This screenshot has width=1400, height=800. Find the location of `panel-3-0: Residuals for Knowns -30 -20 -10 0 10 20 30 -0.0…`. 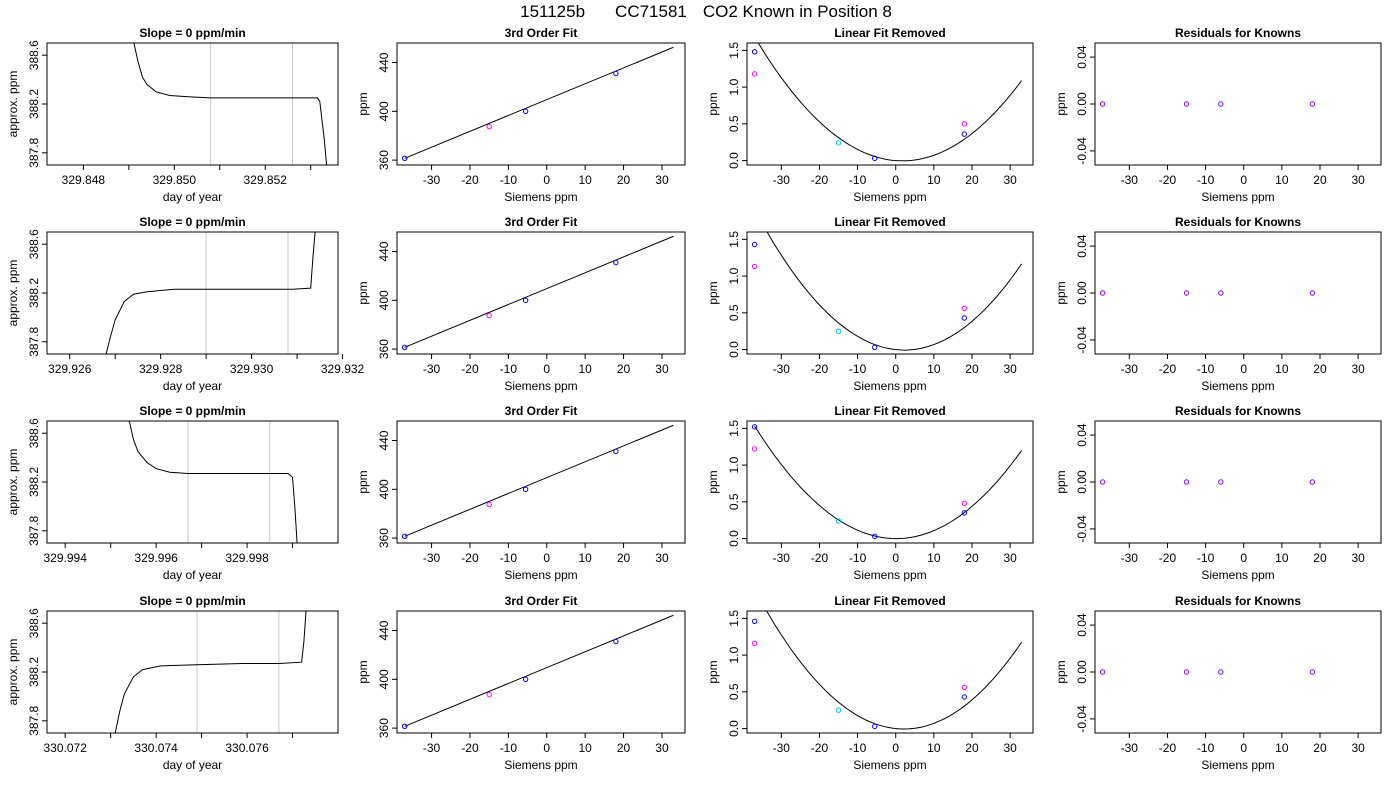

panel-3-0: Residuals for Knowns -30 -20 -10 0 10 20 30 -0.0… is located at coordinates (1218, 115).